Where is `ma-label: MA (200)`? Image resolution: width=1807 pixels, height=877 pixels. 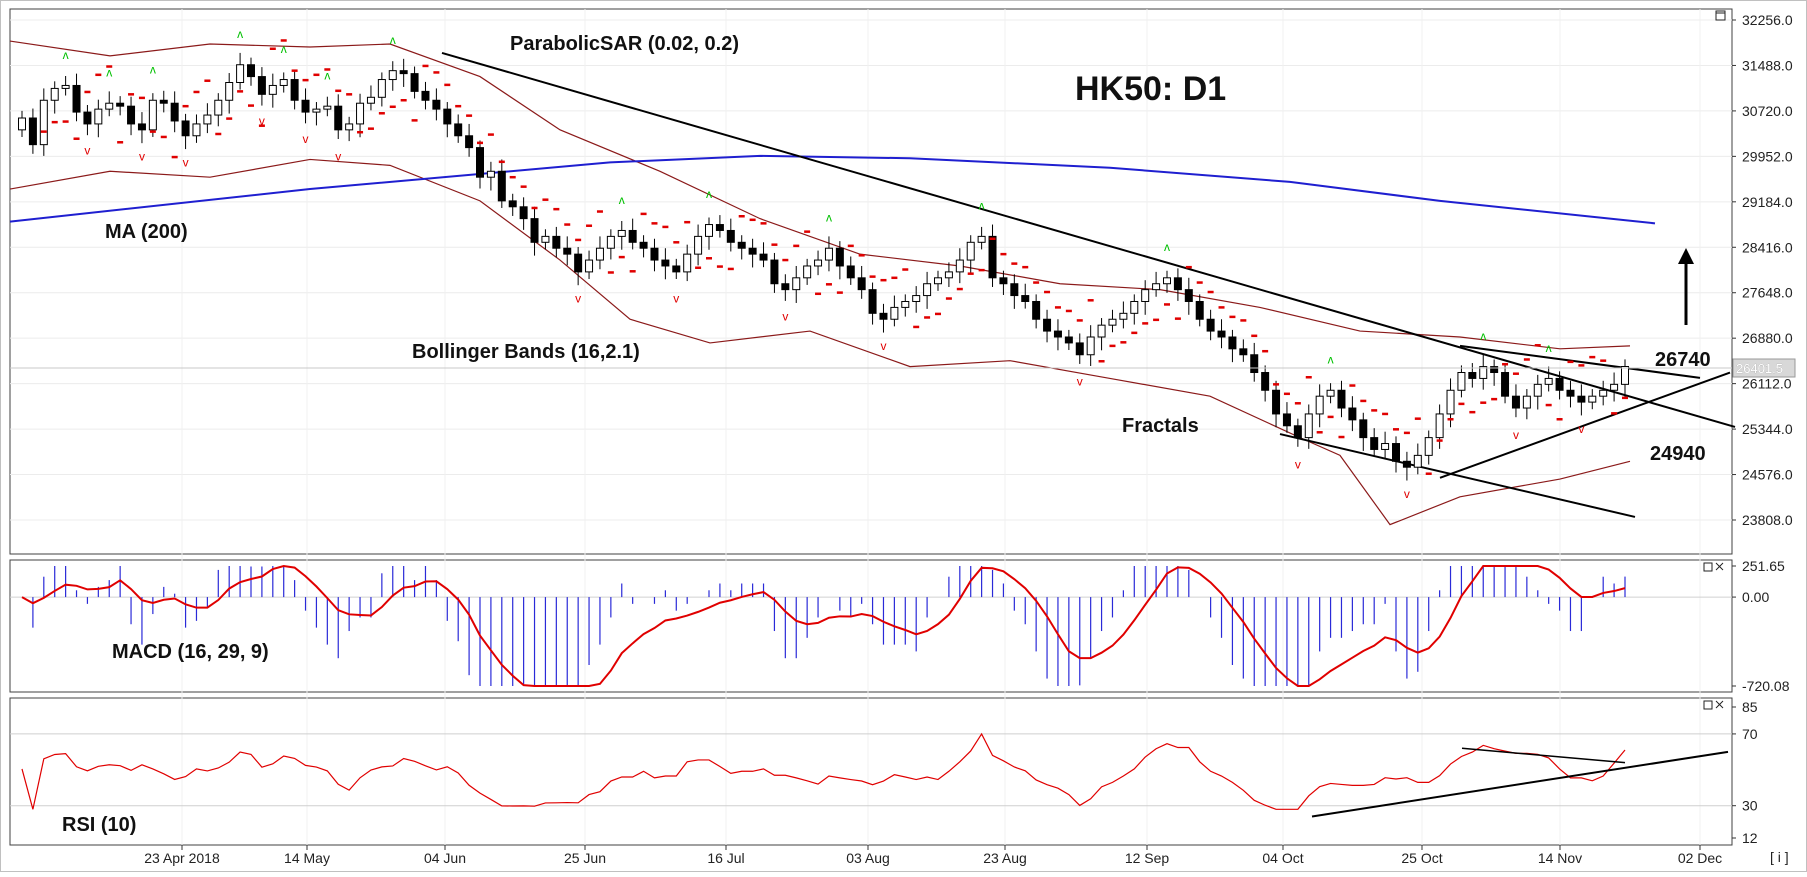 ma-label: MA (200) is located at coordinates (146, 232).